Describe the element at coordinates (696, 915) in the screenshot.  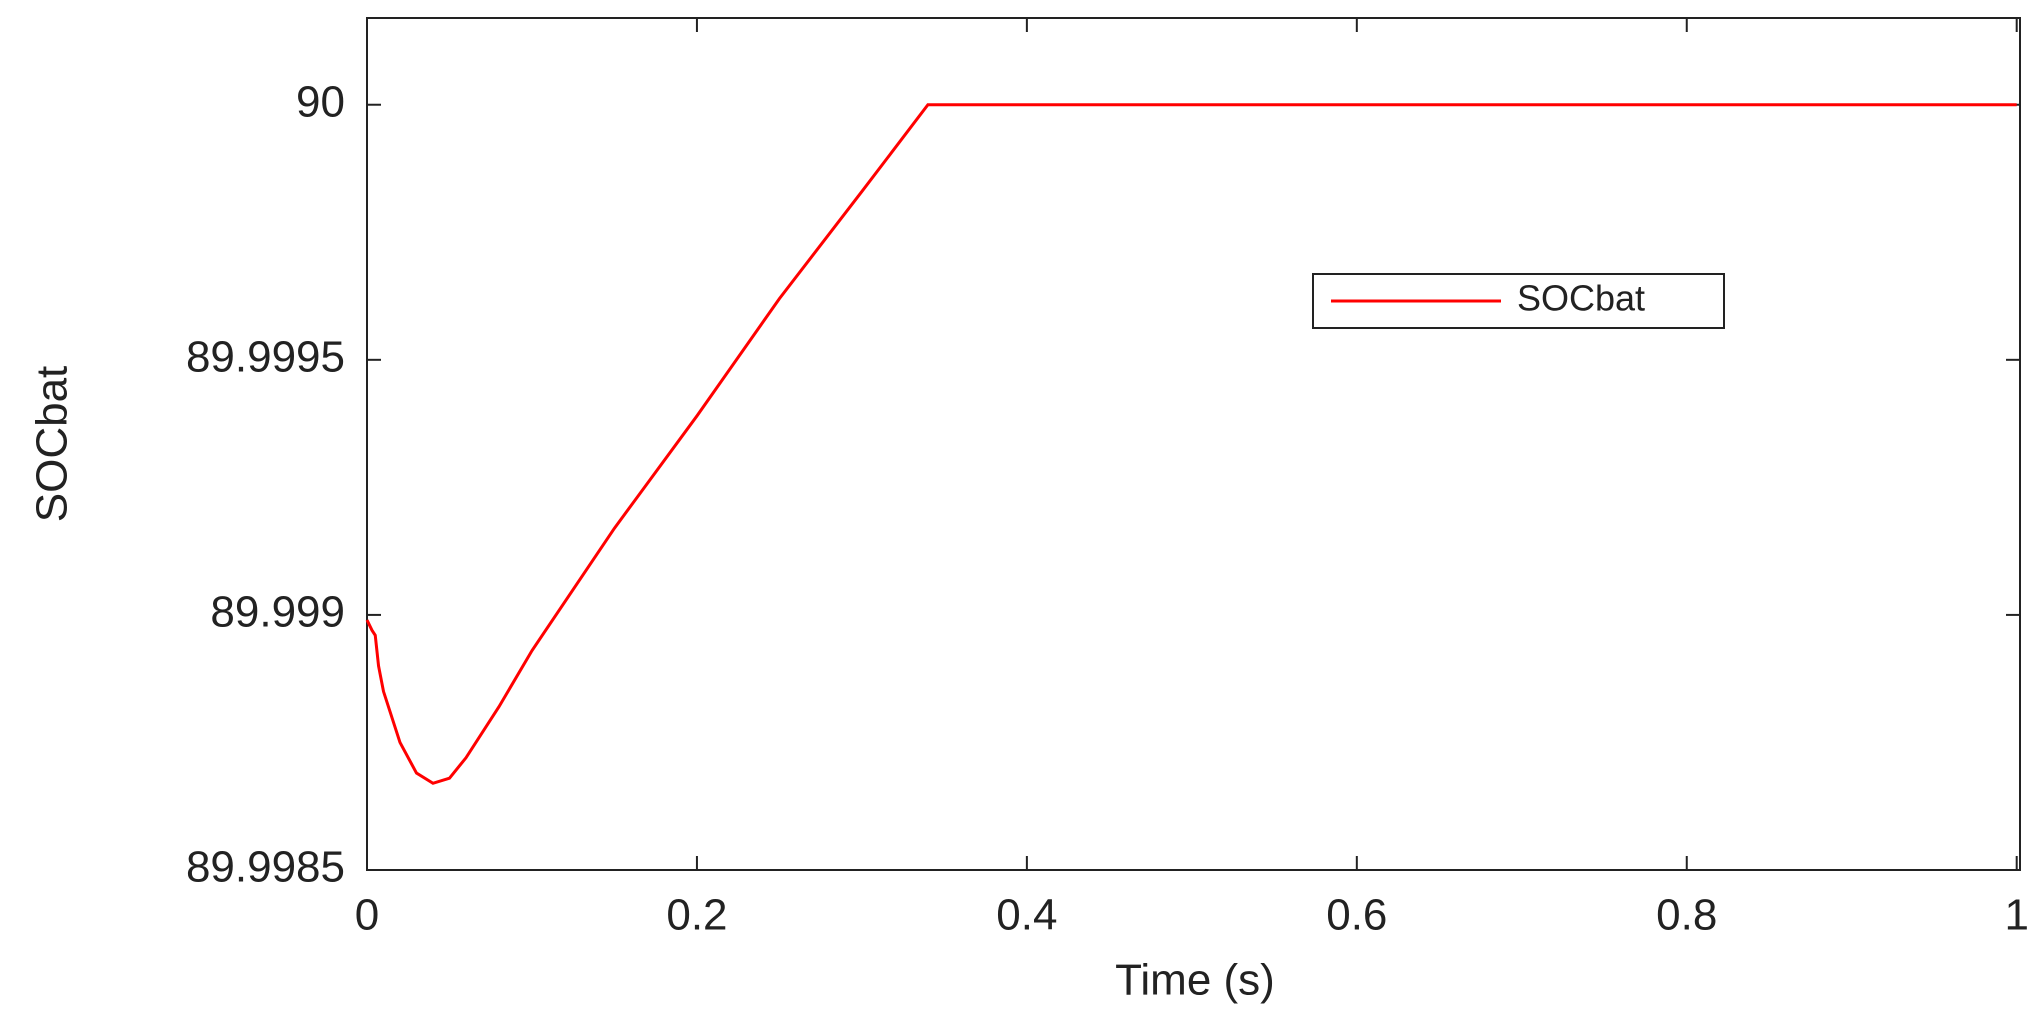
I see `x-tick-label: 0.2` at that location.